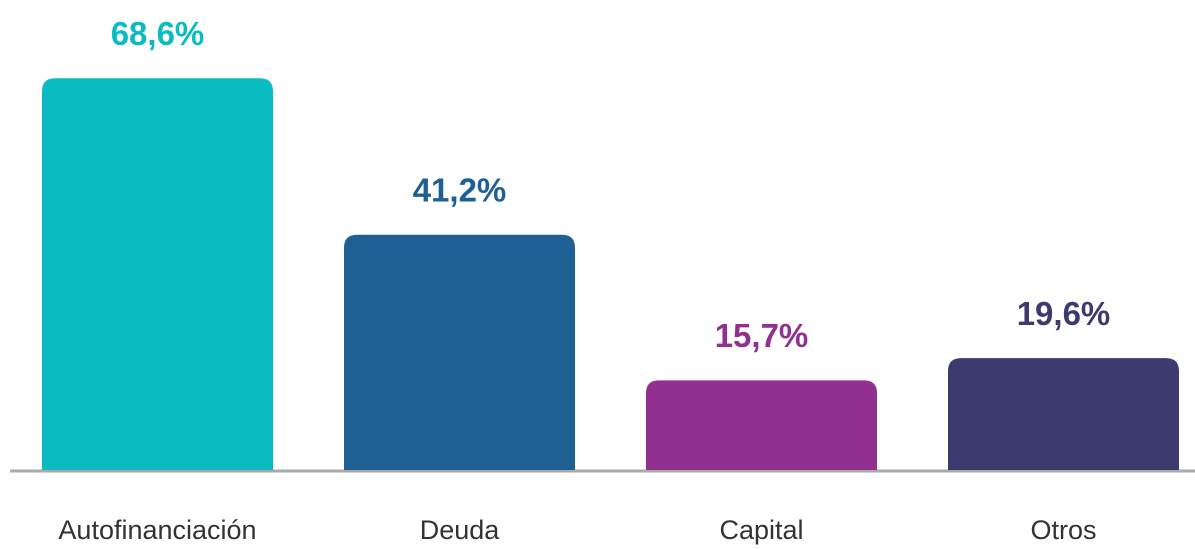  Describe the element at coordinates (158, 33) in the screenshot. I see `value-label: 68,6%` at that location.